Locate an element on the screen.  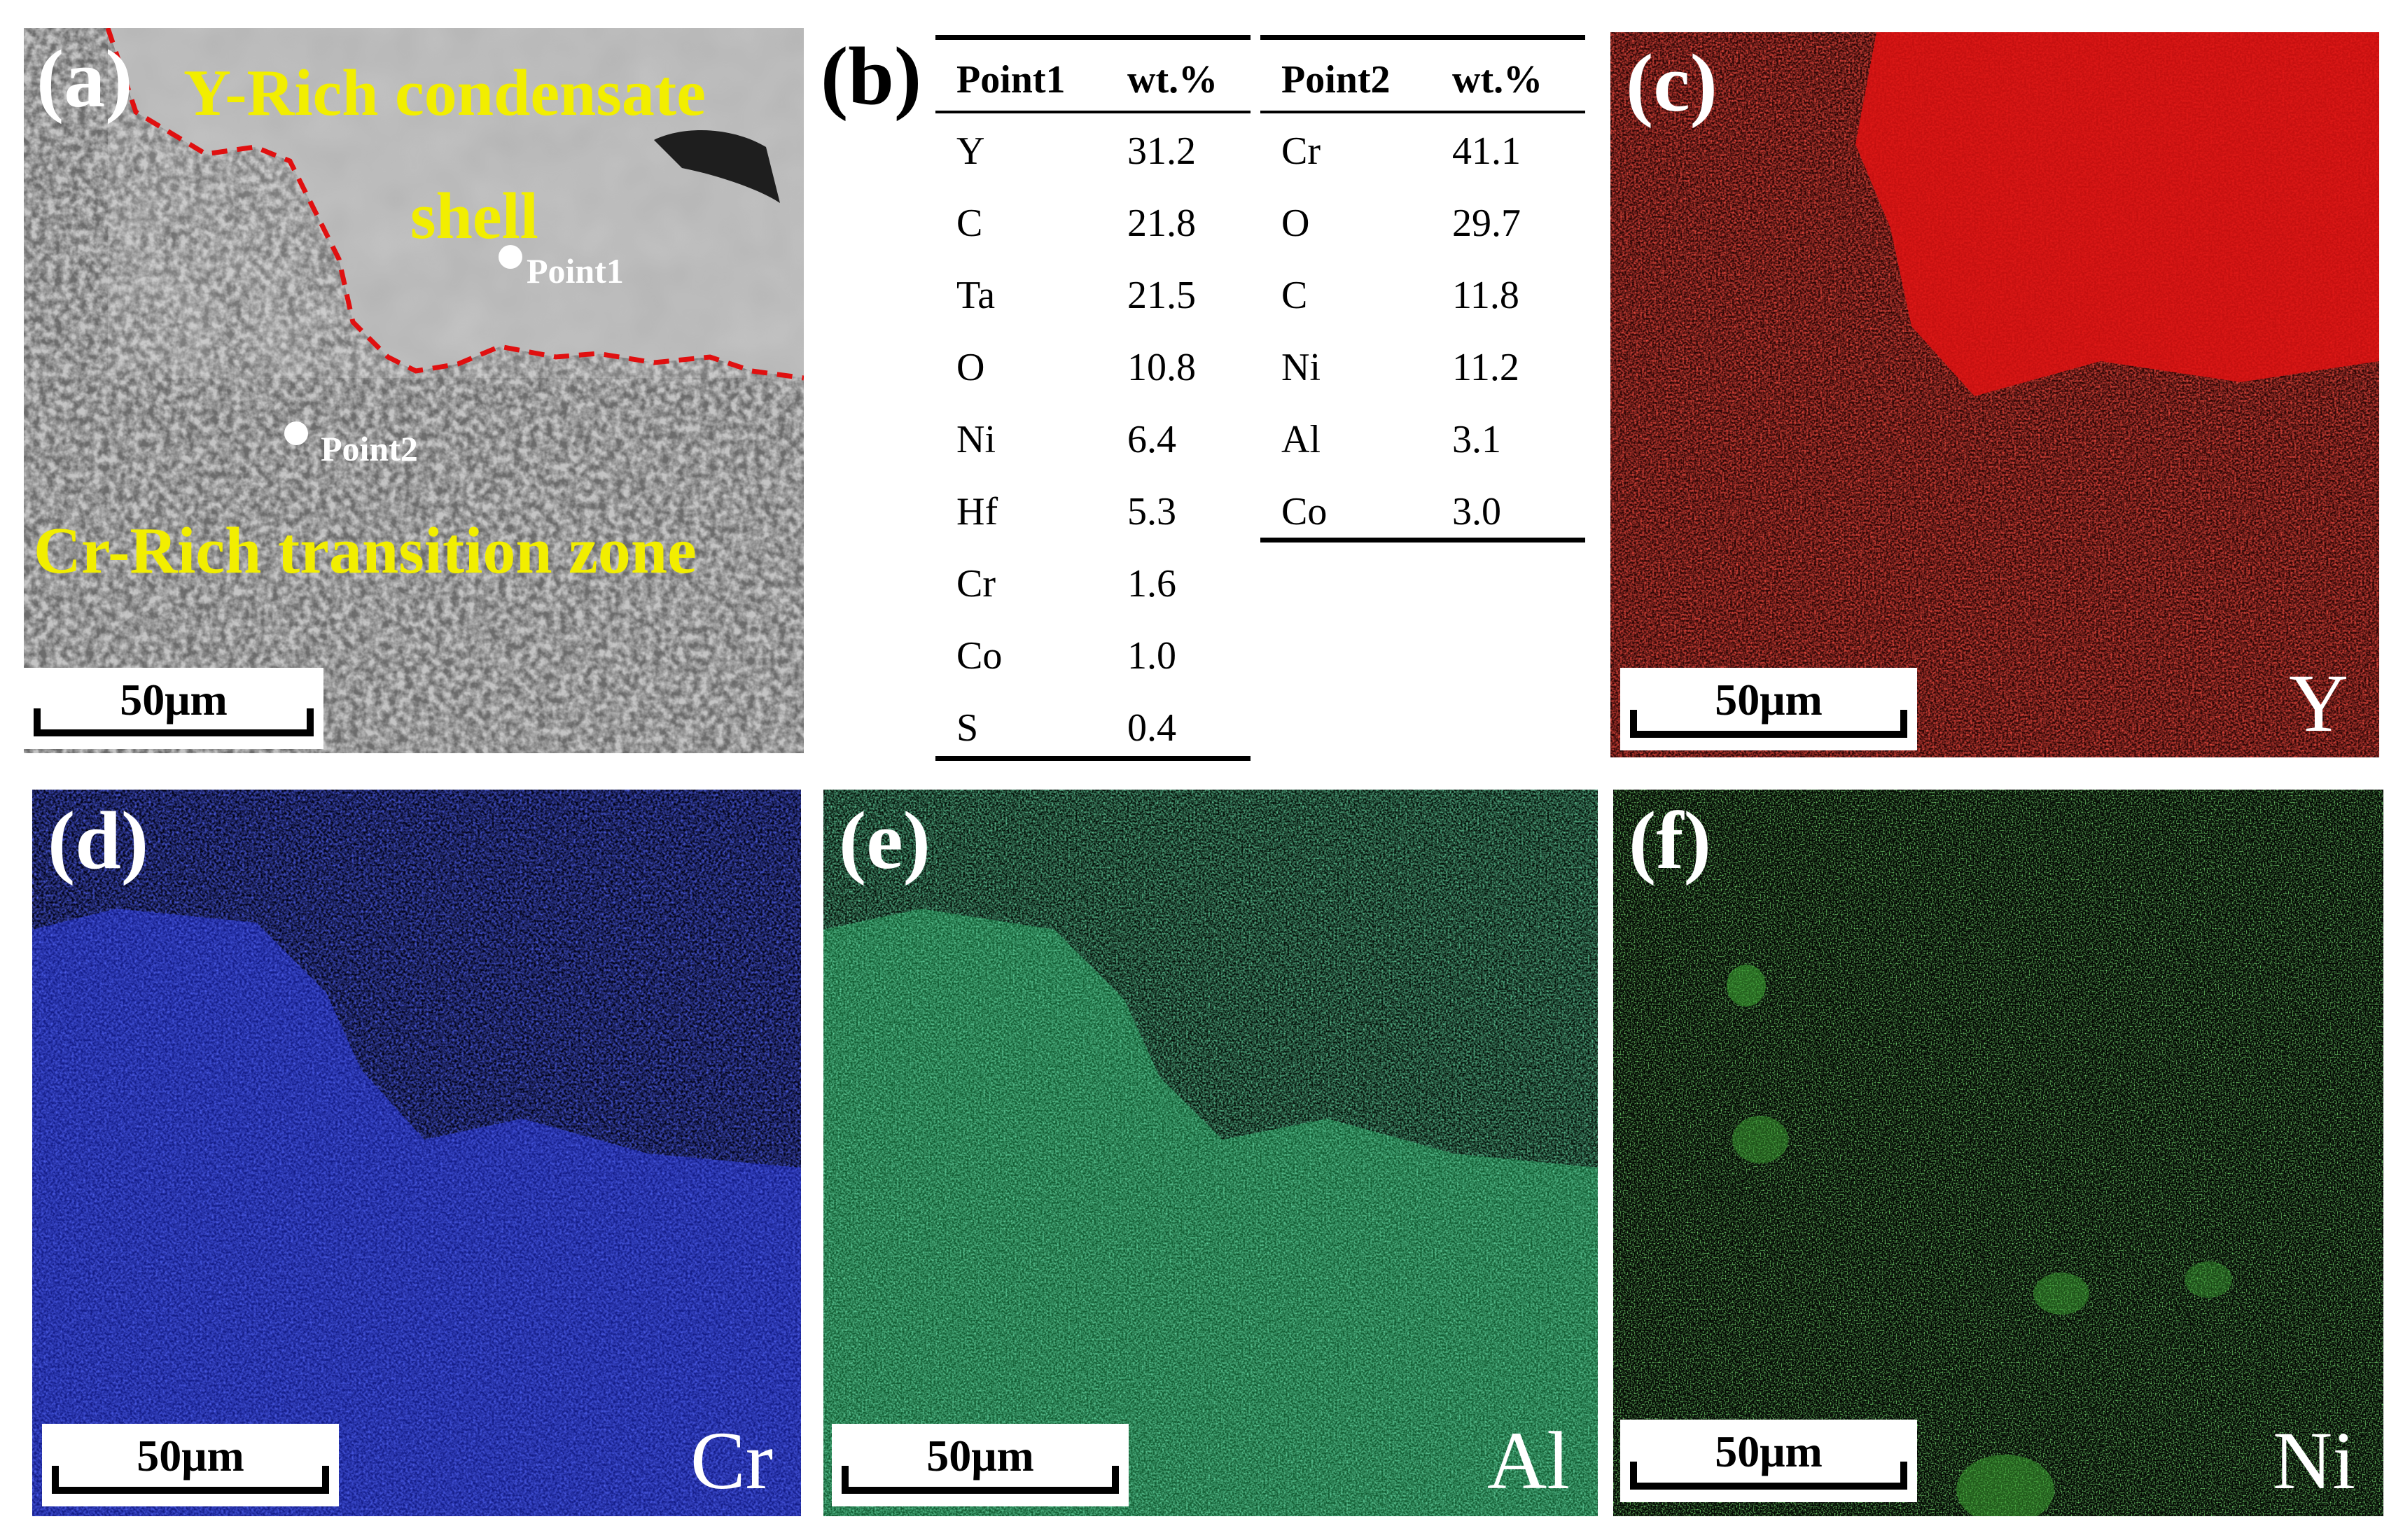
boundary-dashed-line is located at coordinates (454, 204).